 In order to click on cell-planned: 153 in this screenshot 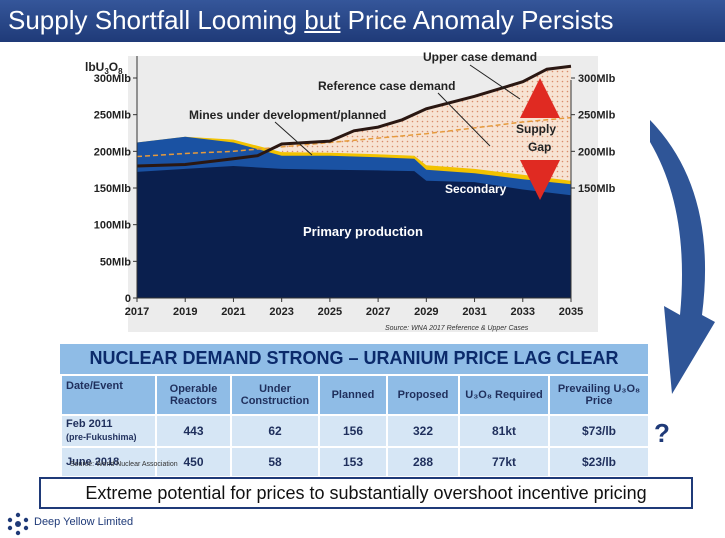, I will do `click(353, 462)`.